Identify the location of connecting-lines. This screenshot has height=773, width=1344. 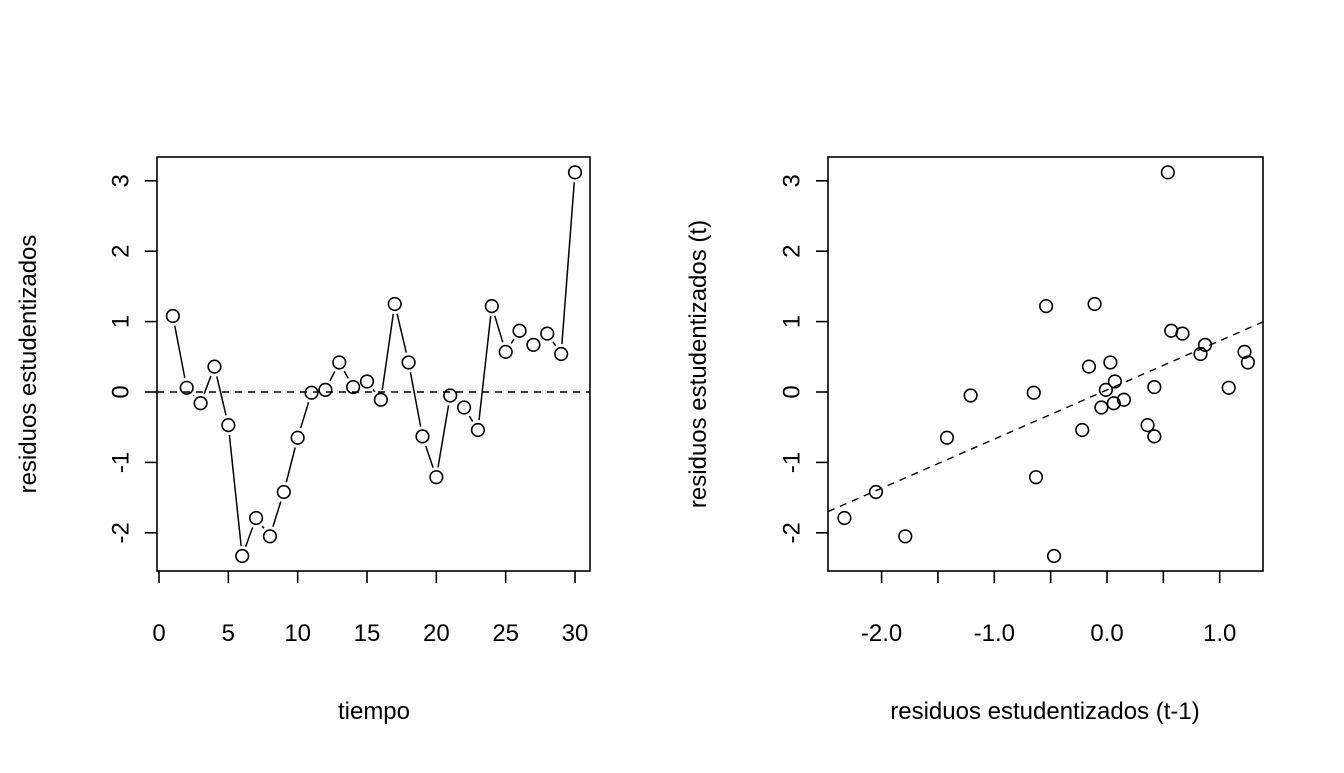
(374, 364).